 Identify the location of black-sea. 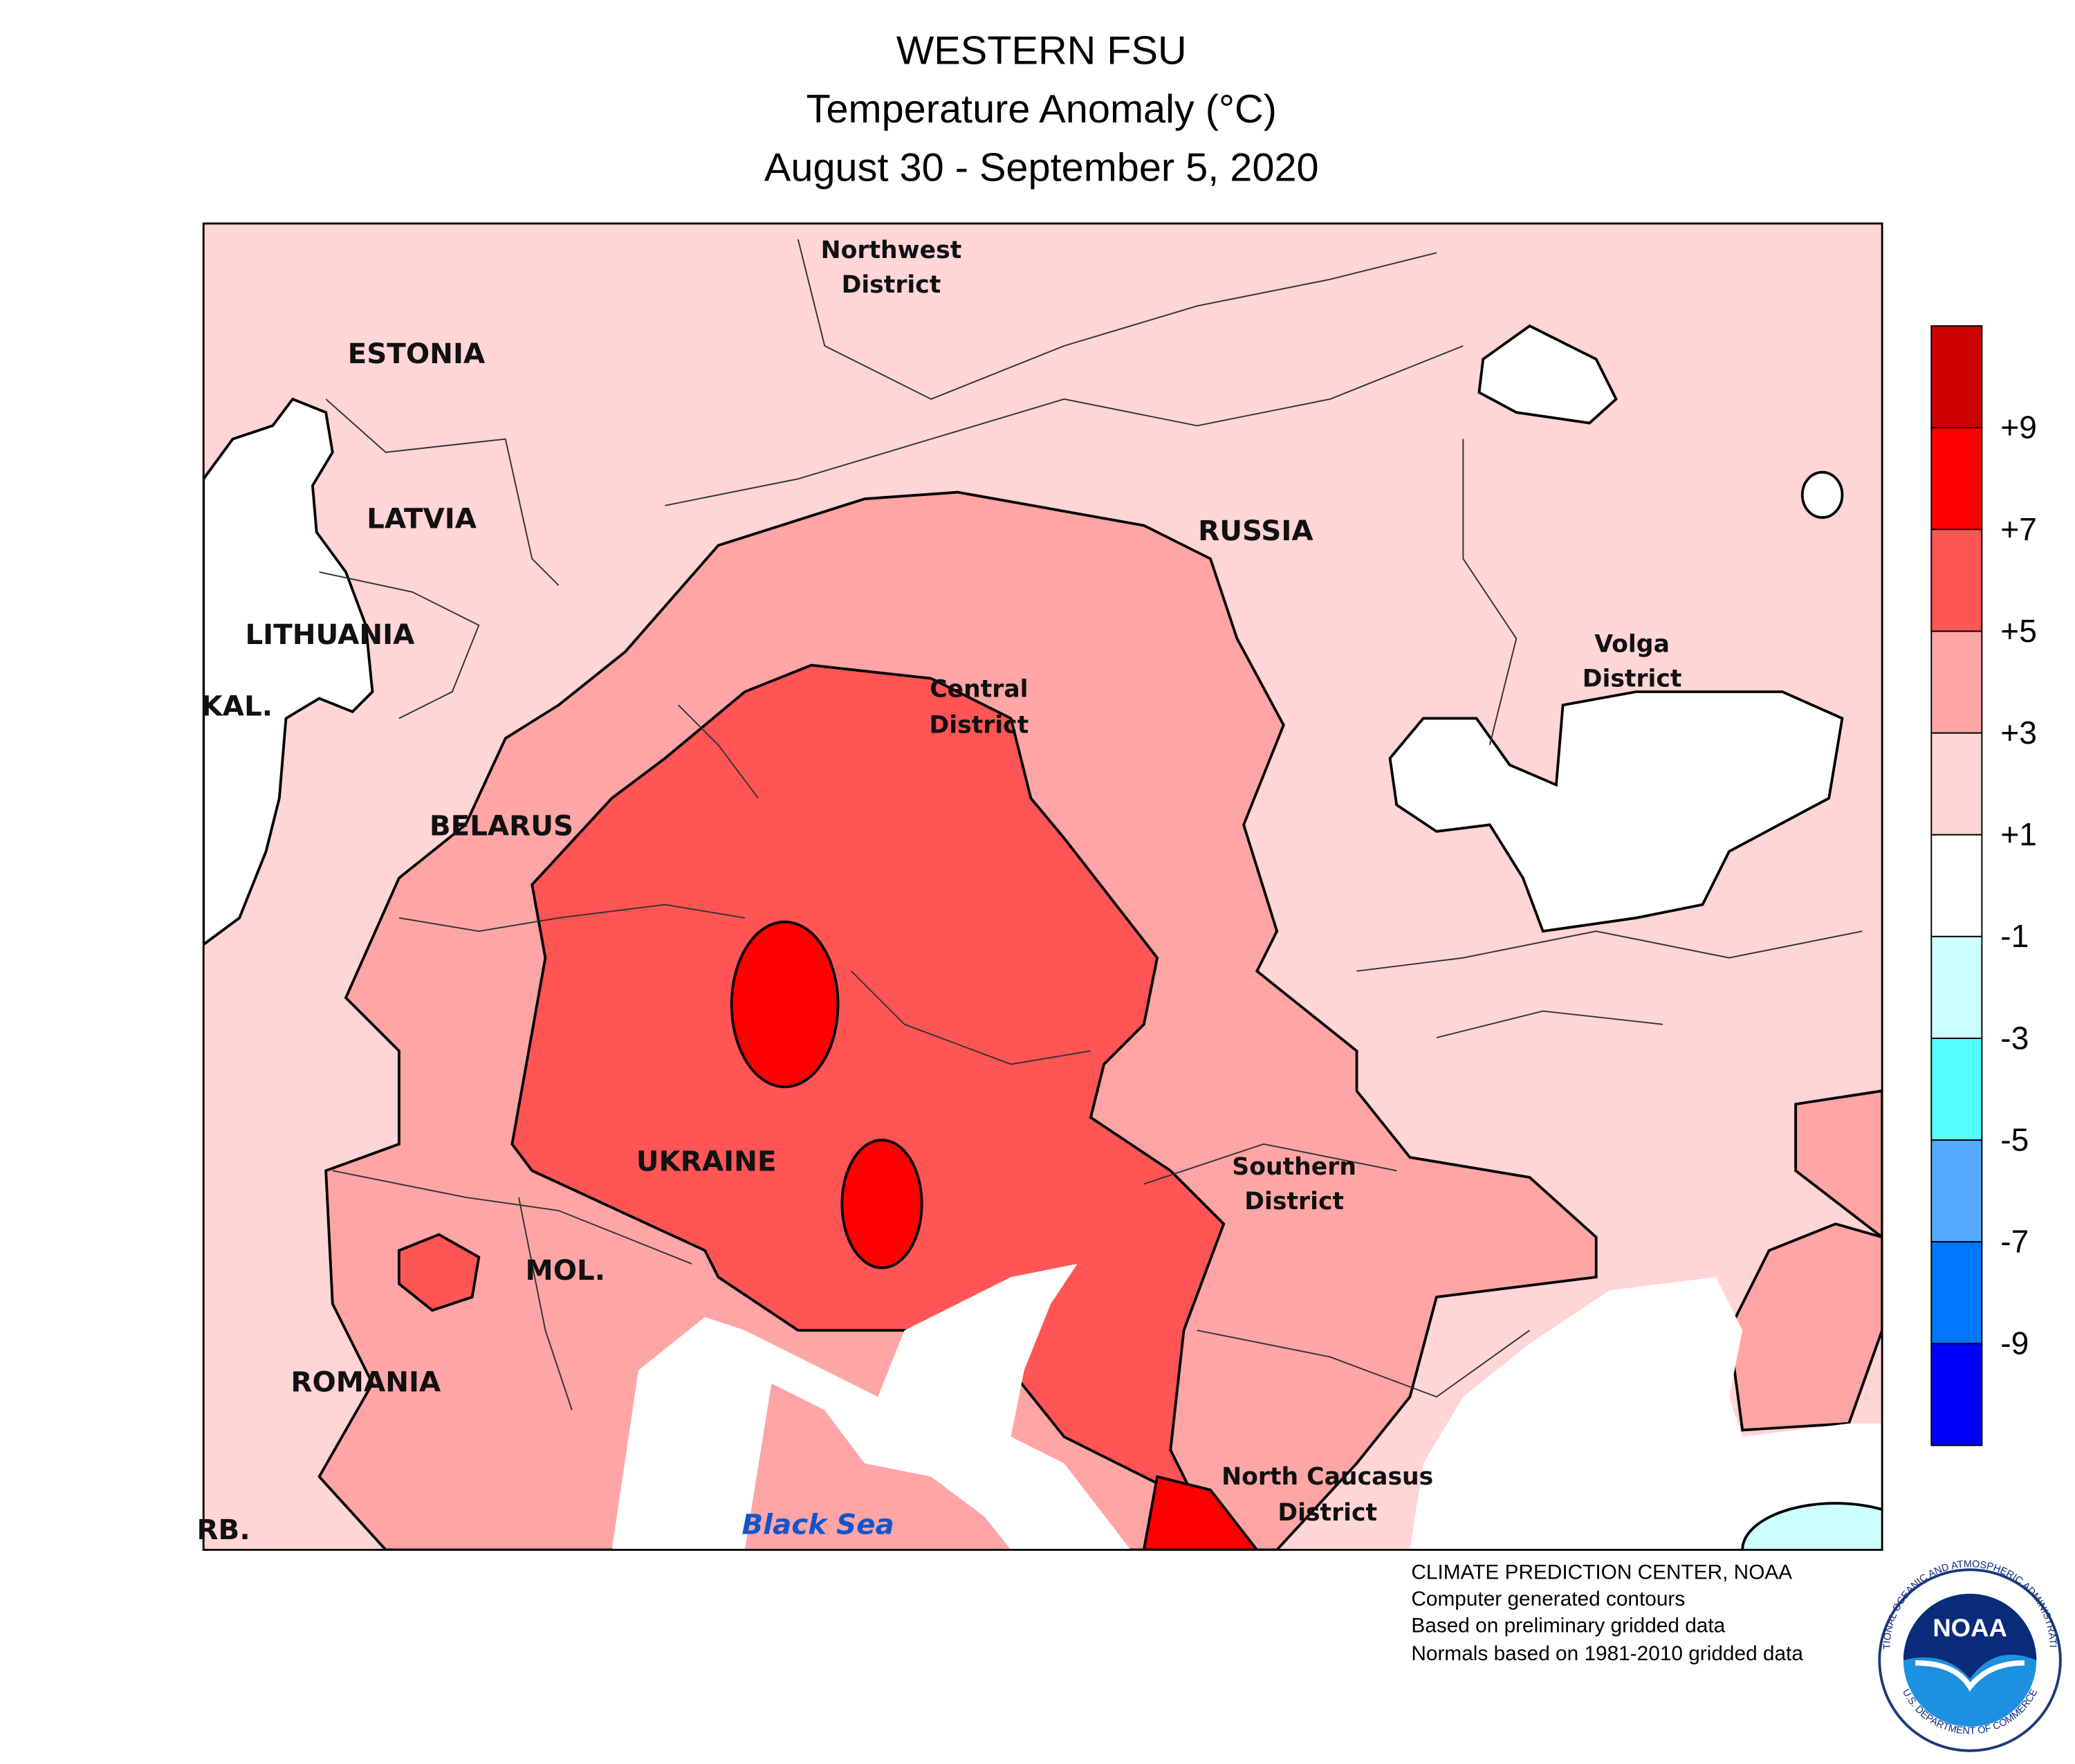
(871, 1406).